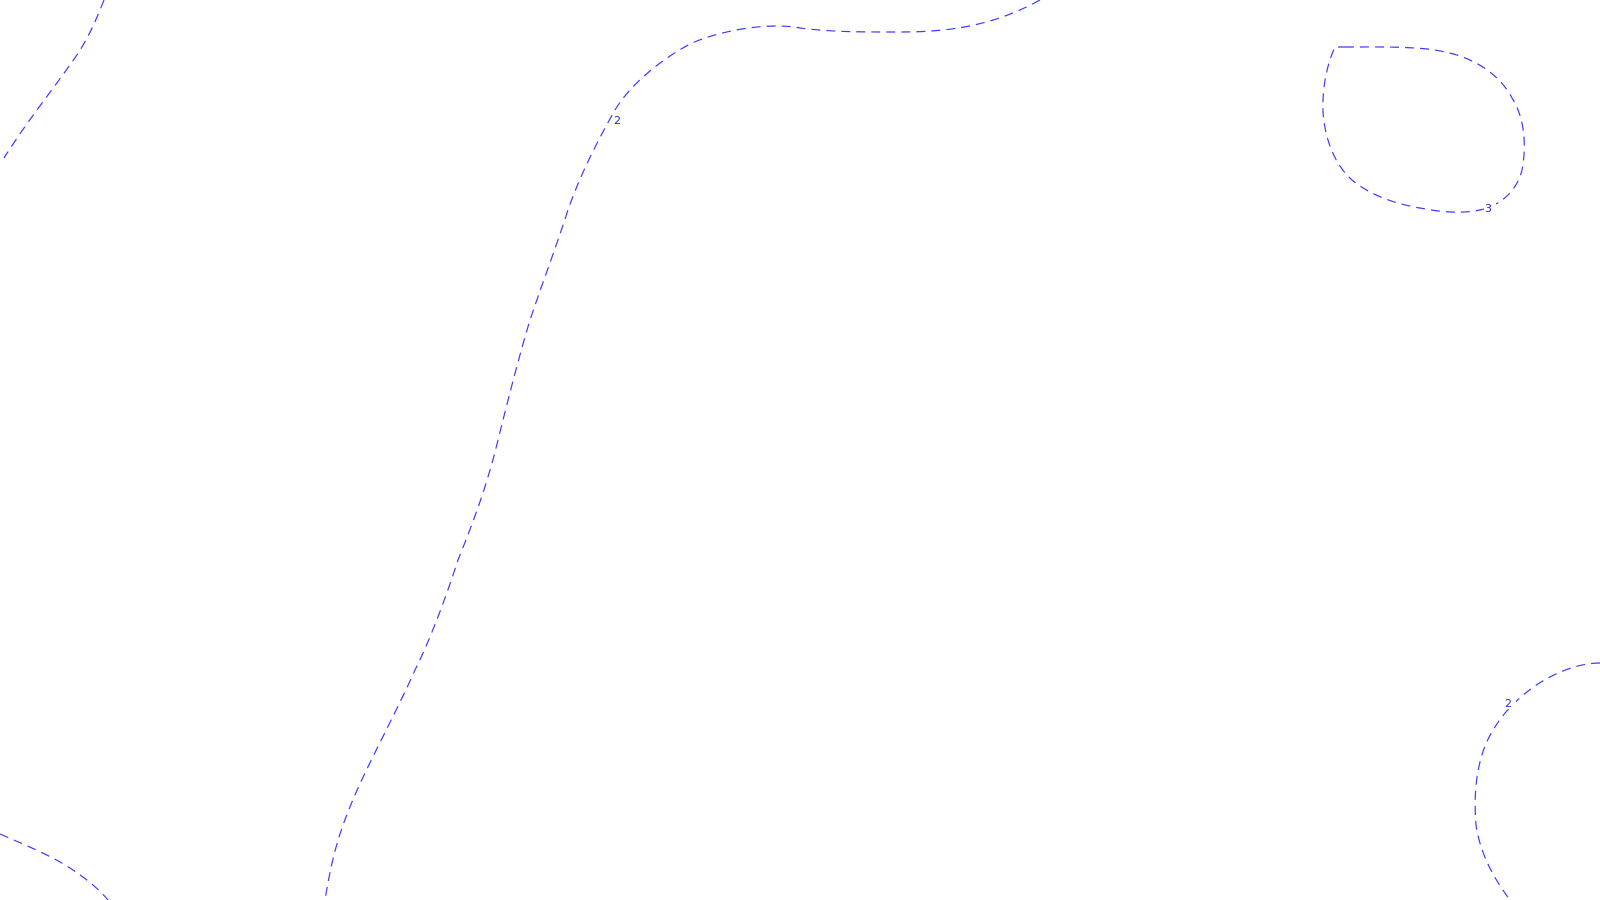 Image resolution: width=1600 pixels, height=900 pixels. What do you see at coordinates (54, 79) in the screenshot?
I see `contour-line-top-left` at bounding box center [54, 79].